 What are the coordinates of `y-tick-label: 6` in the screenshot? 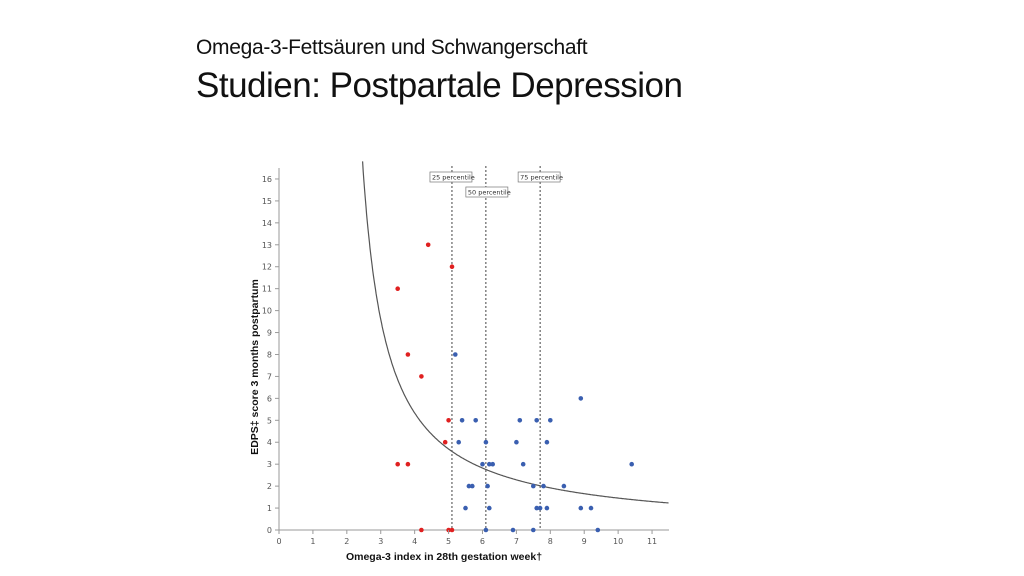 It's located at (269, 398).